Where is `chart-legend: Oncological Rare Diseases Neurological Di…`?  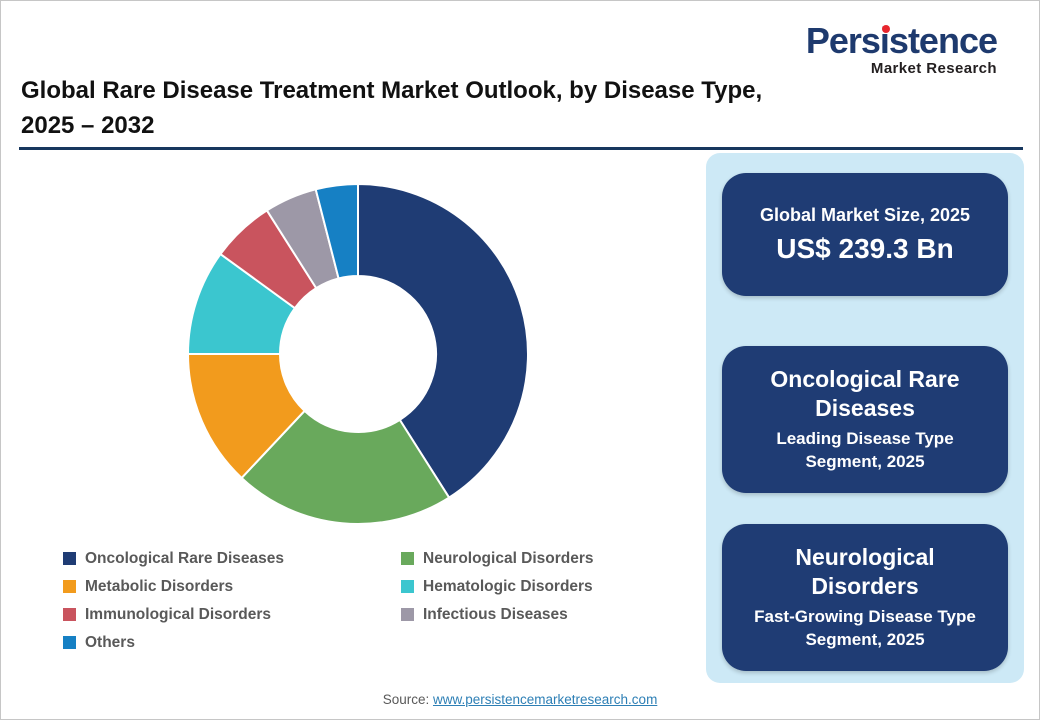 chart-legend: Oncological Rare Diseases Neurological Di… is located at coordinates (392, 600).